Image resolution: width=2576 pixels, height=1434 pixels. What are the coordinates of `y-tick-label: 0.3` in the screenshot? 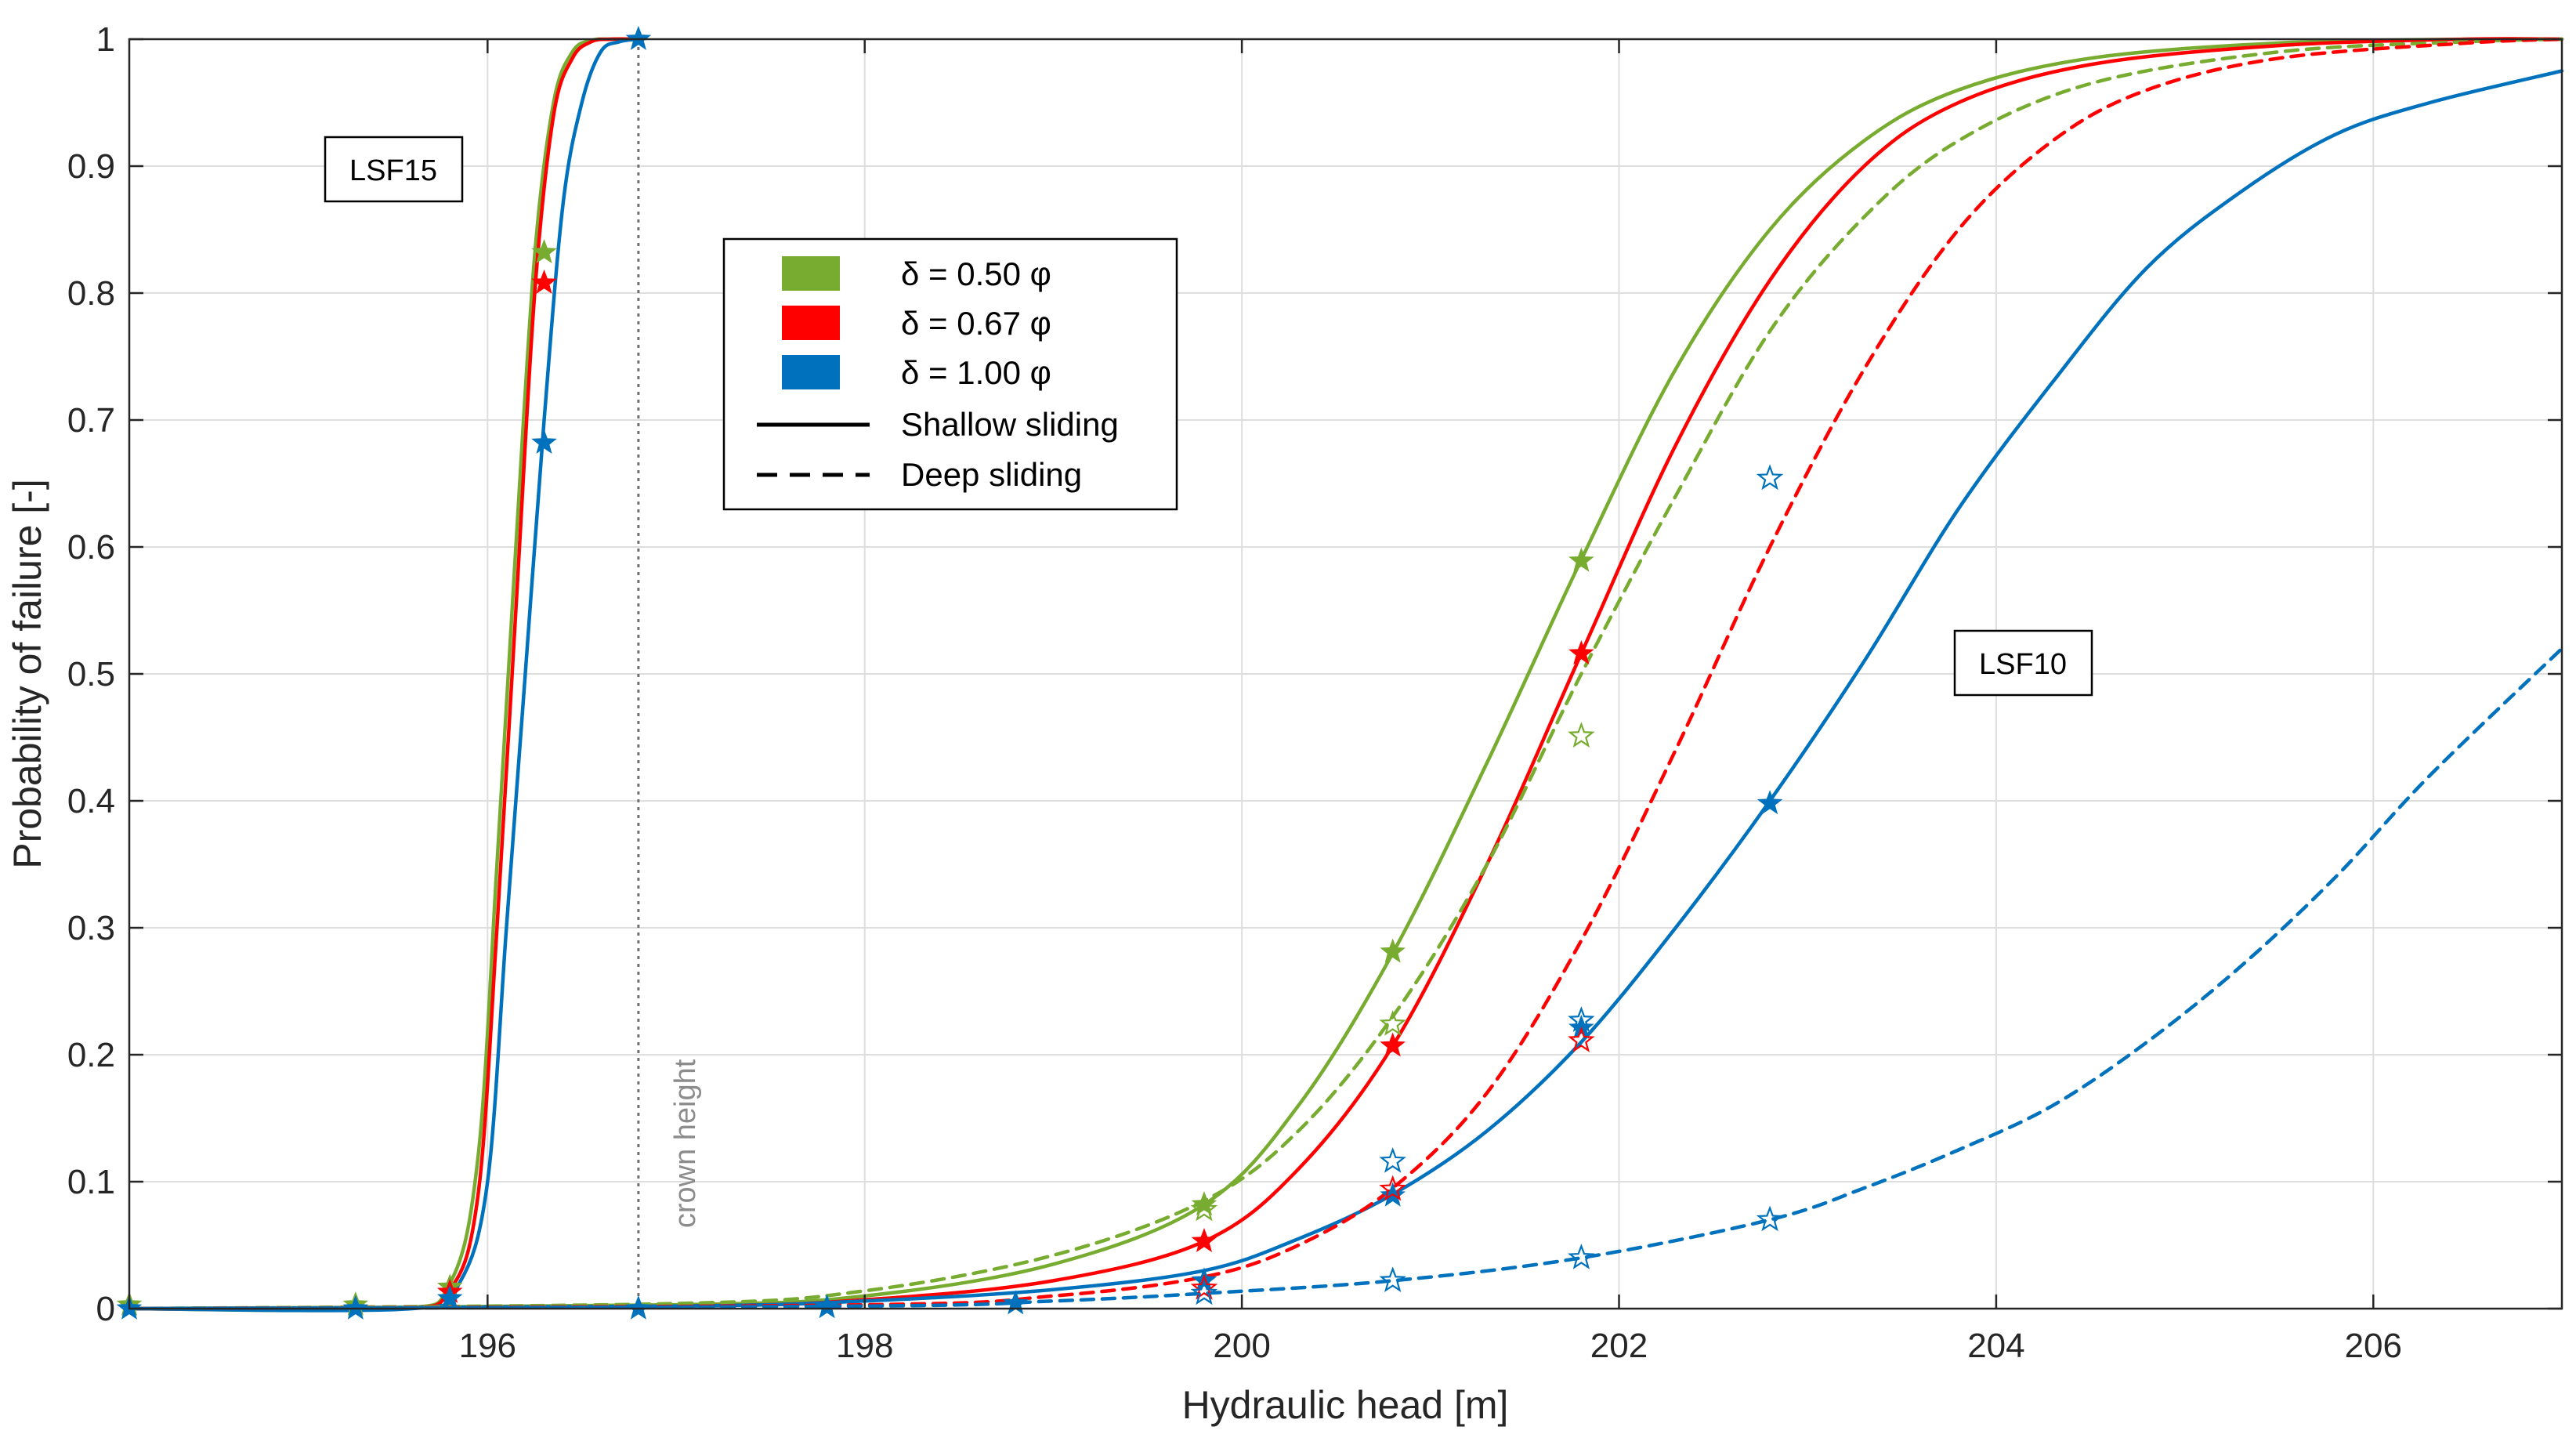 It's located at (91, 928).